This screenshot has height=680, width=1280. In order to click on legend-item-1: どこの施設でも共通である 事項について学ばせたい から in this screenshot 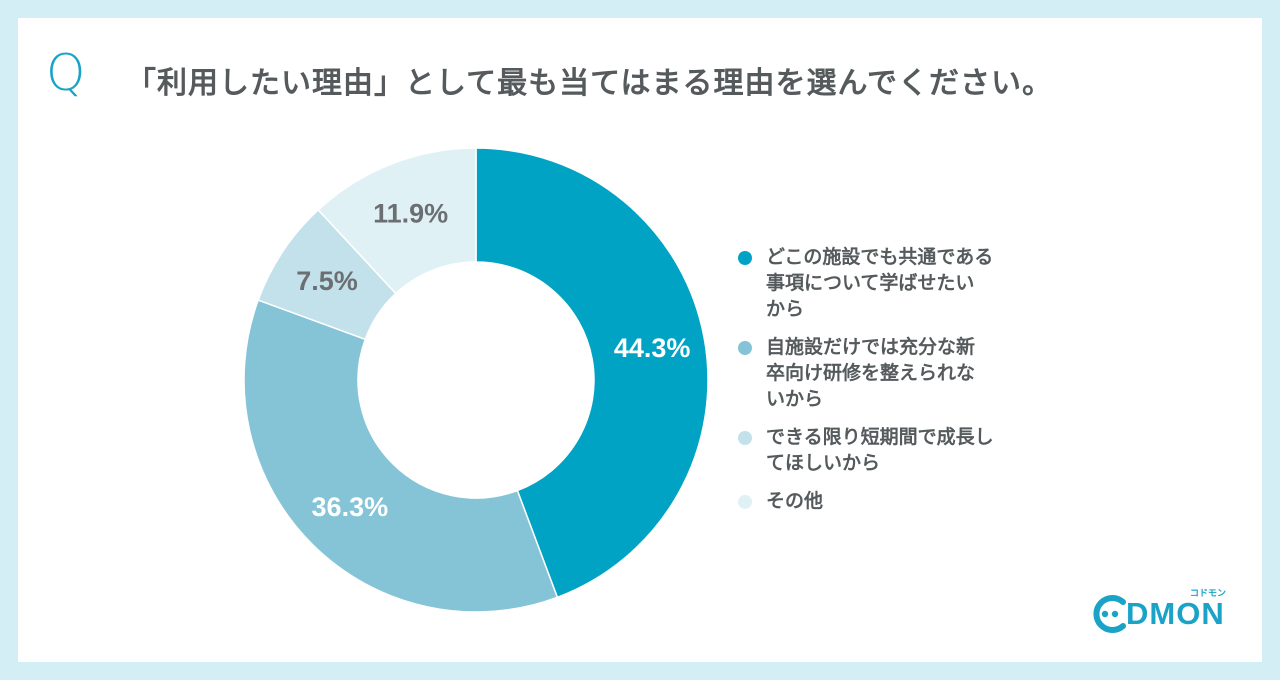, I will do `click(888, 283)`.